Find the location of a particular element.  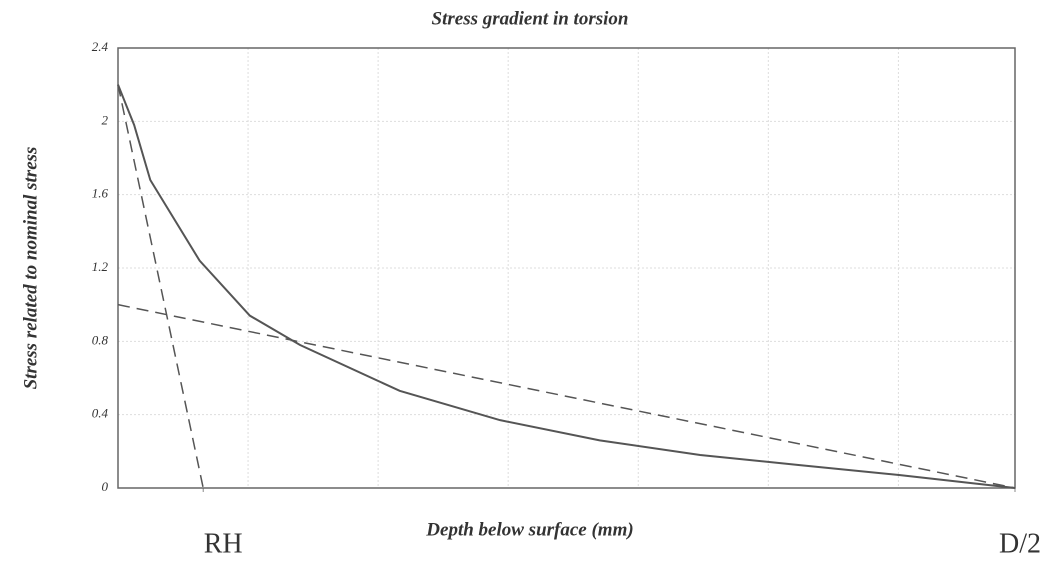

chart-title: Stress gradient in torsion is located at coordinates (530, 18).